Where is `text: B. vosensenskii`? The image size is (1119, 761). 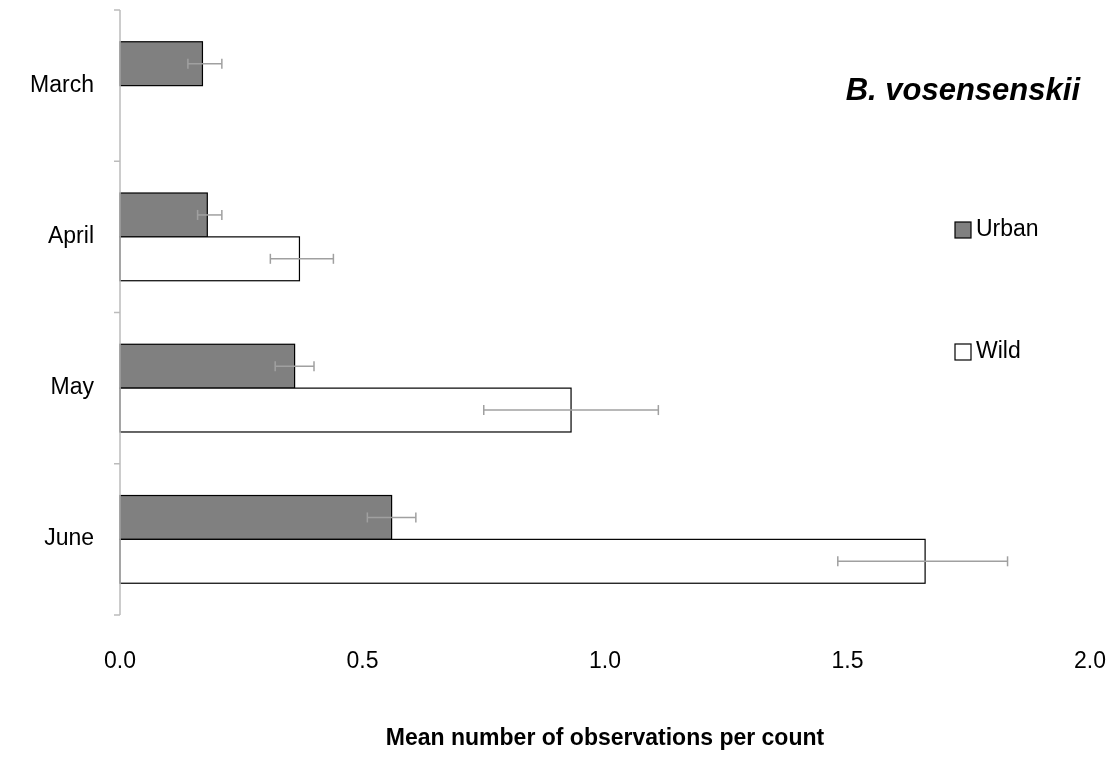 text: B. vosensenskii is located at coordinates (963, 89).